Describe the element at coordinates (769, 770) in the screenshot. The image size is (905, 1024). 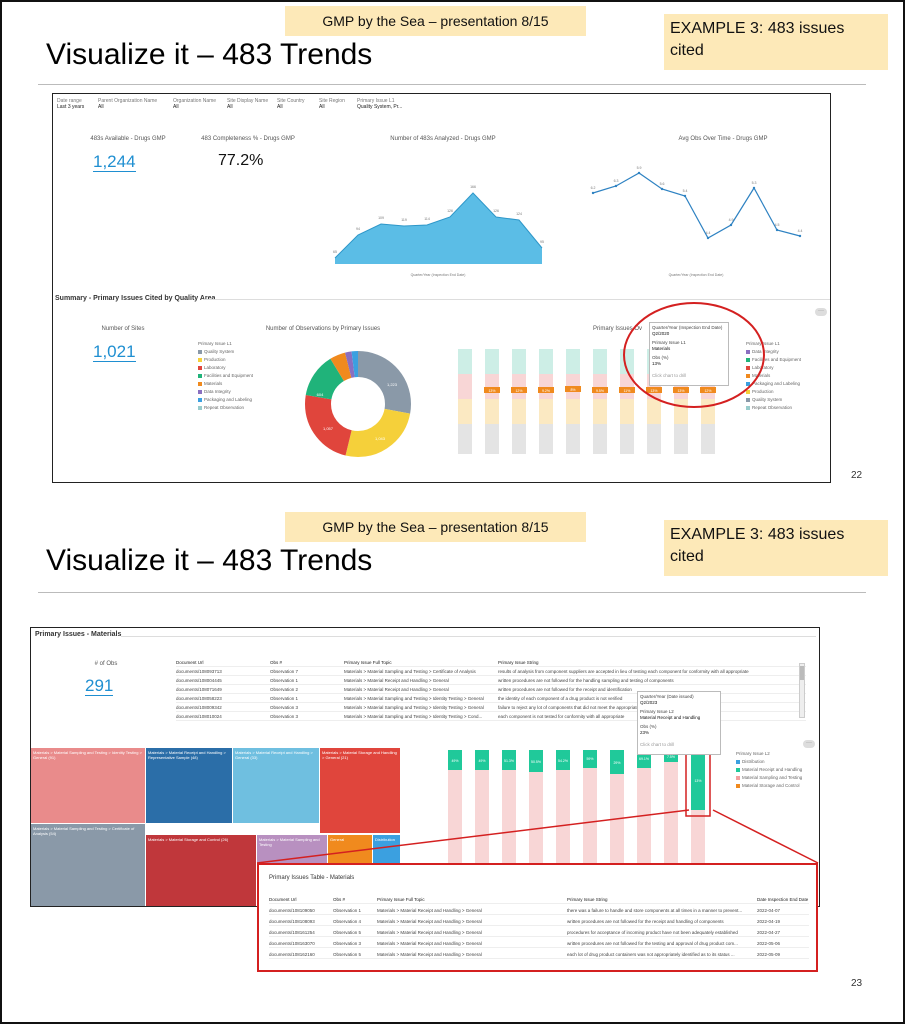
I see `legend-item: Material Receipt and Handling` at that location.